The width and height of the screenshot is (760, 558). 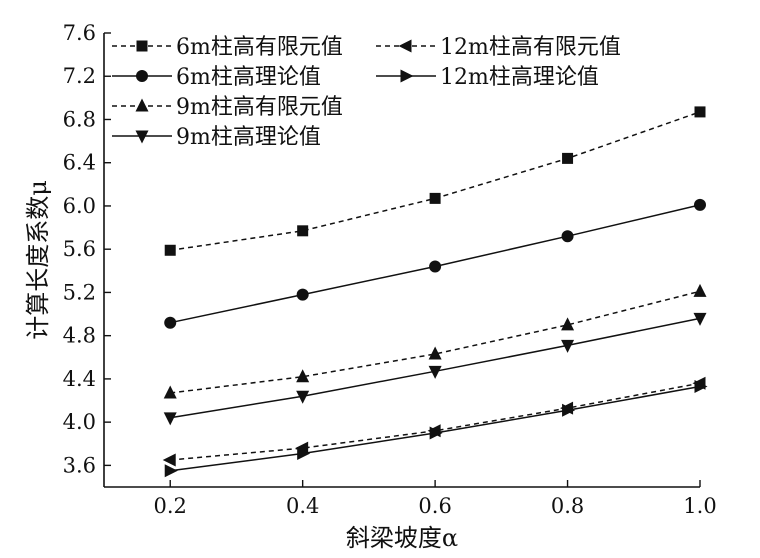 I want to click on y-tick-label: 7.2, so click(x=79, y=76).